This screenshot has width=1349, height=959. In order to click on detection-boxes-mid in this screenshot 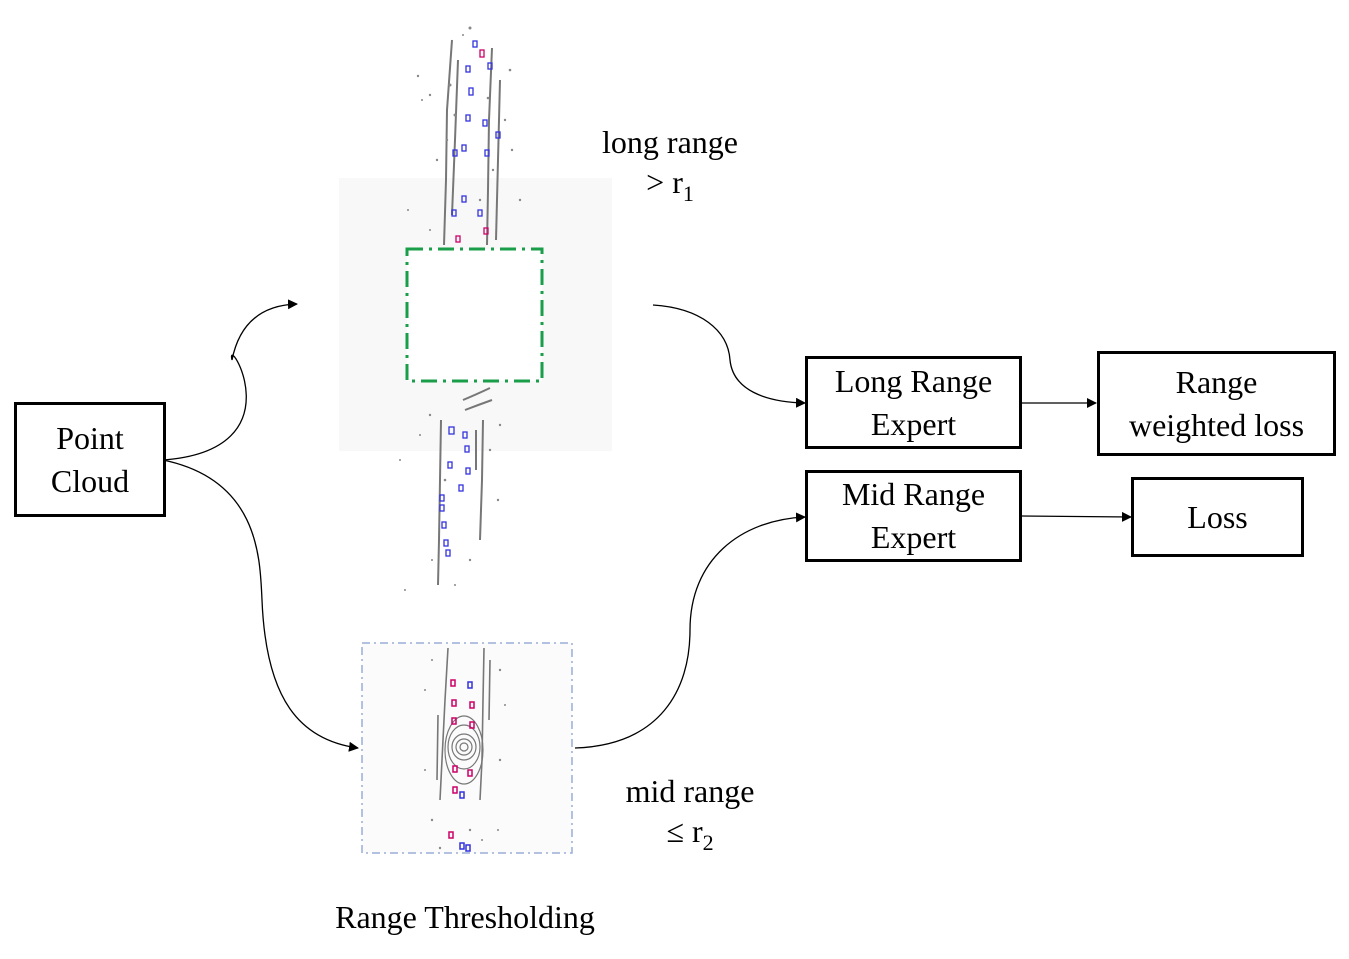, I will do `click(461, 765)`.